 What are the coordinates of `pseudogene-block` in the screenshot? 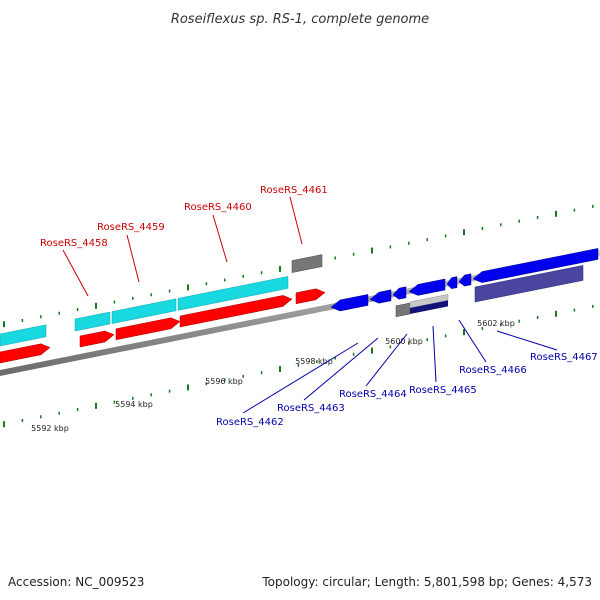 It's located at (307, 263).